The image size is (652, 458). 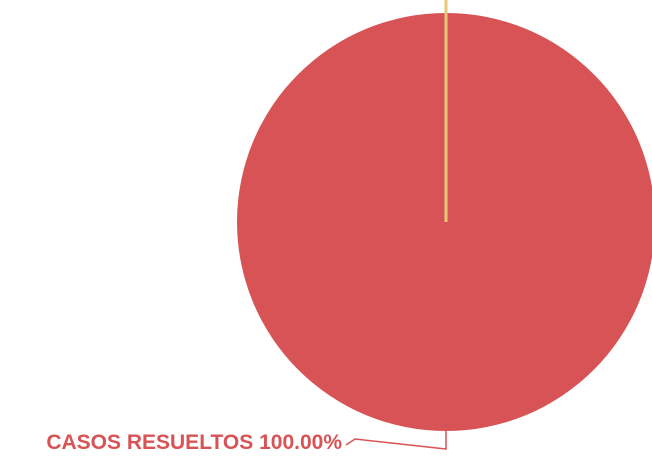 I want to click on slice-leader-line, so click(x=396, y=440).